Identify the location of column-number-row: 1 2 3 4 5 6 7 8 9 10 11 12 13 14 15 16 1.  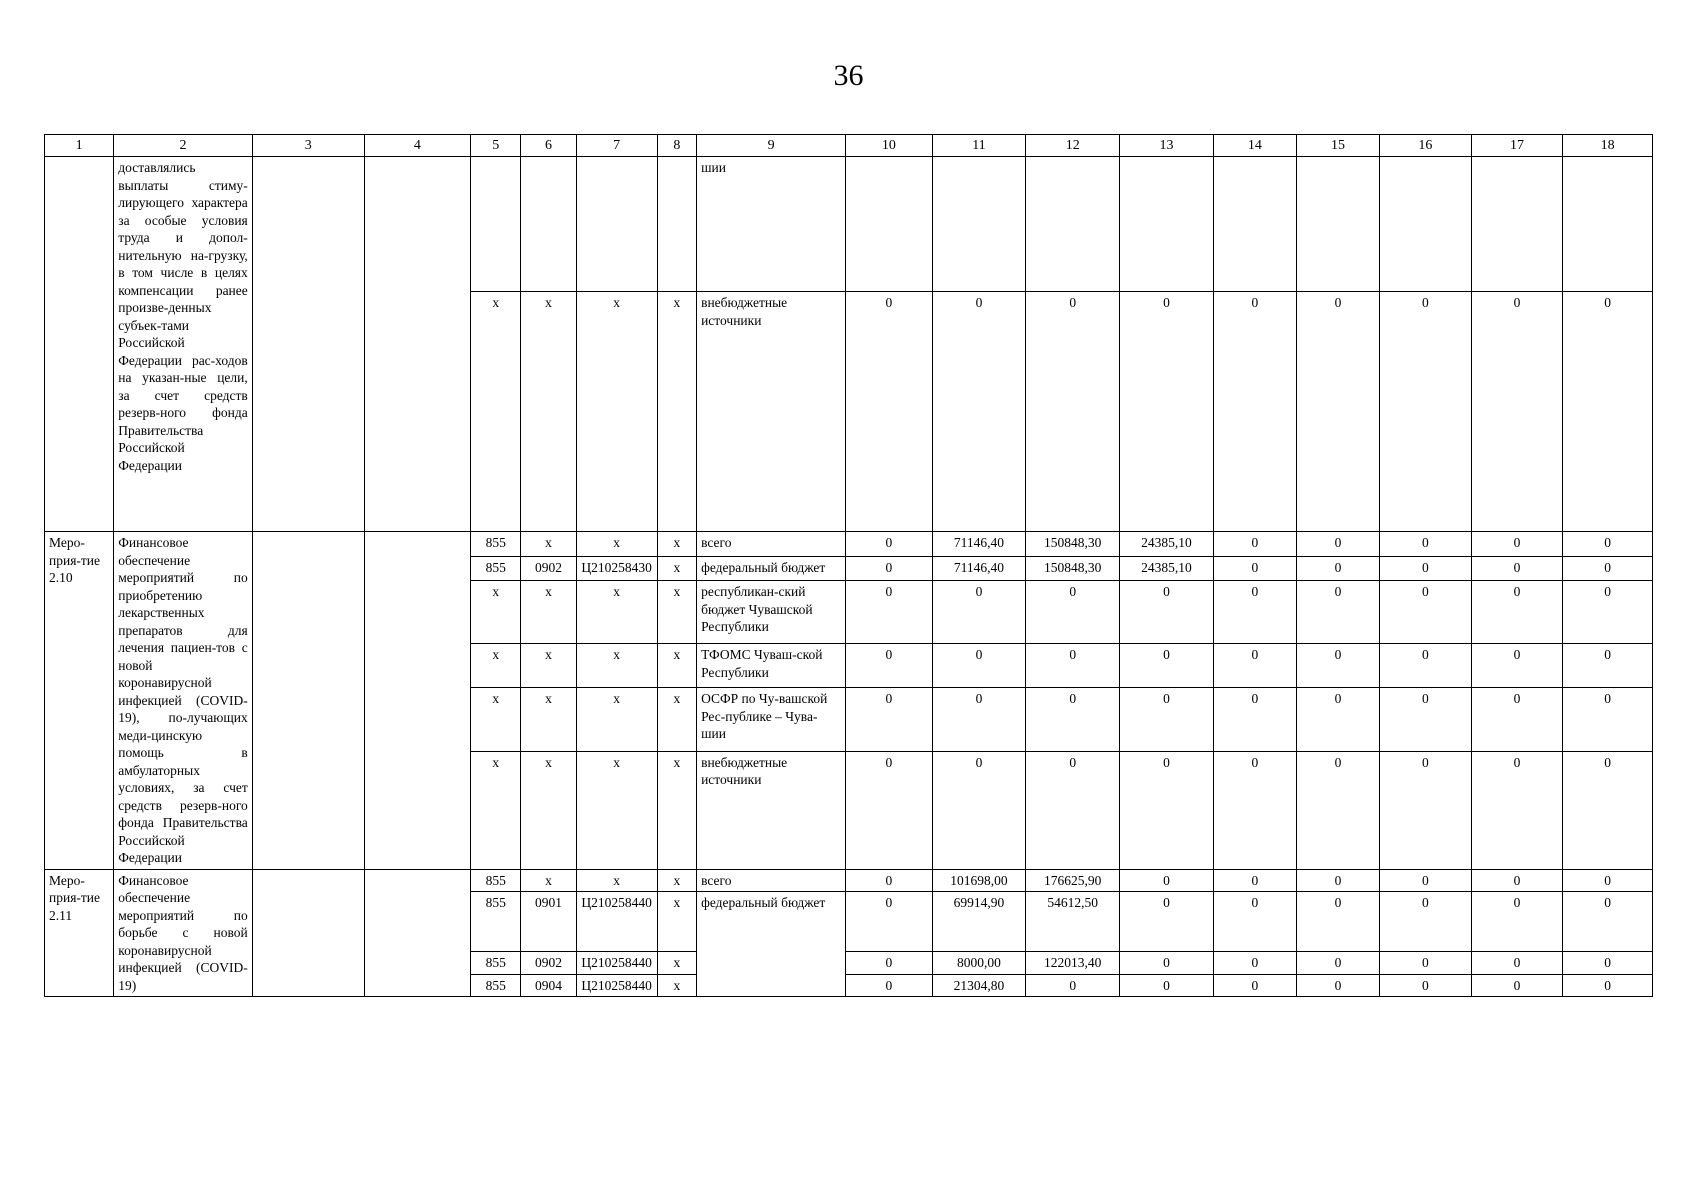
(848, 145).